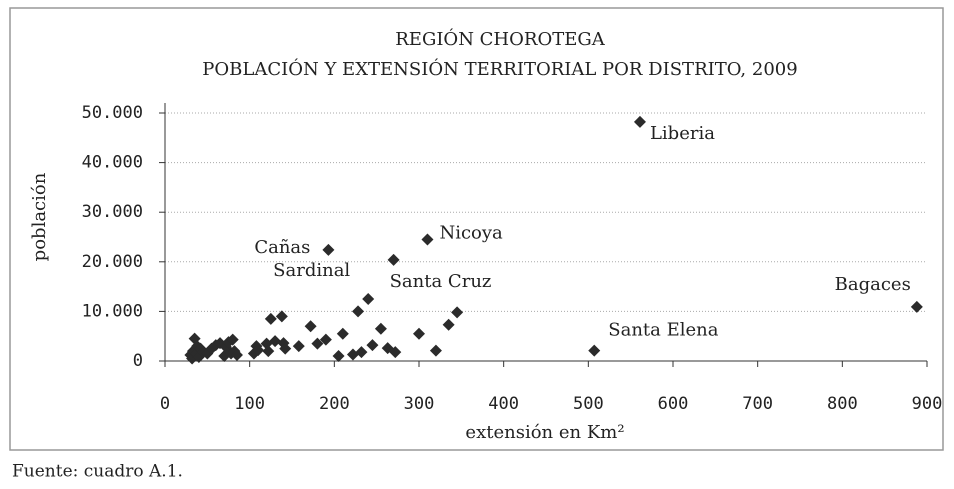 This screenshot has width=954, height=489. What do you see at coordinates (500, 38) in the screenshot?
I see `chart-title: REGIÓN CHOROTEGA` at bounding box center [500, 38].